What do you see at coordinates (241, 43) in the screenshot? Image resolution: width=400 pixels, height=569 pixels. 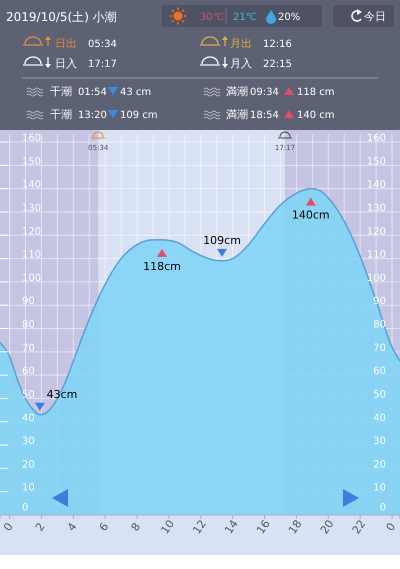 I see `text: 月出` at bounding box center [241, 43].